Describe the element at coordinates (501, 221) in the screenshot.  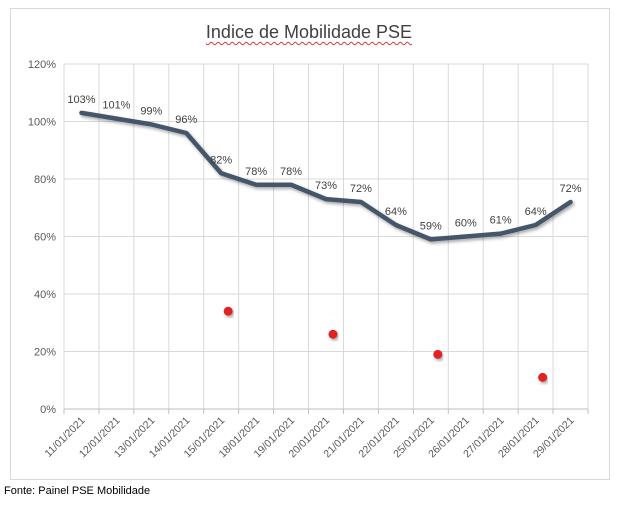
I see `data-label: 61%` at that location.